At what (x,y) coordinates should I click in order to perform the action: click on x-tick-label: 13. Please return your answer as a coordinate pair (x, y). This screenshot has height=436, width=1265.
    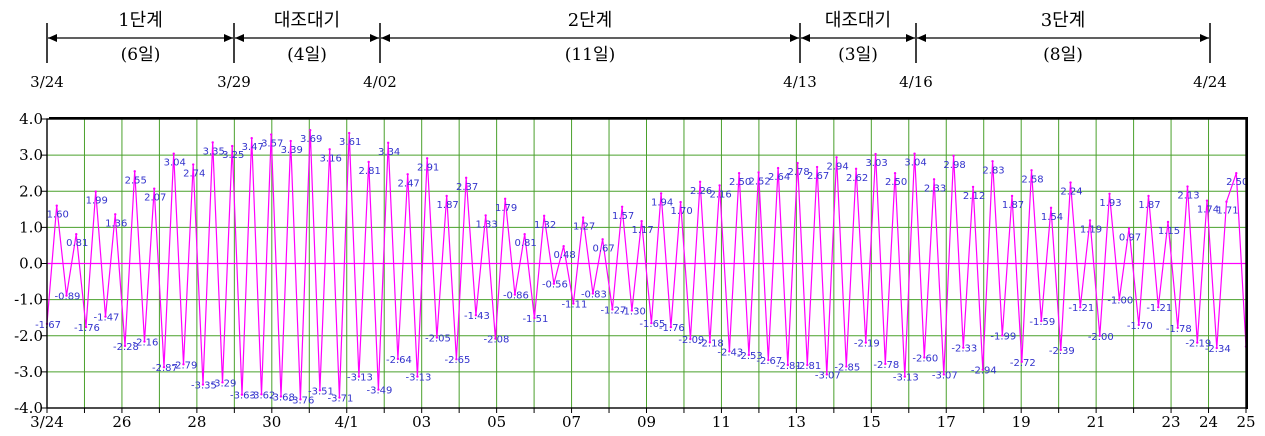
    Looking at the image, I should click on (796, 422).